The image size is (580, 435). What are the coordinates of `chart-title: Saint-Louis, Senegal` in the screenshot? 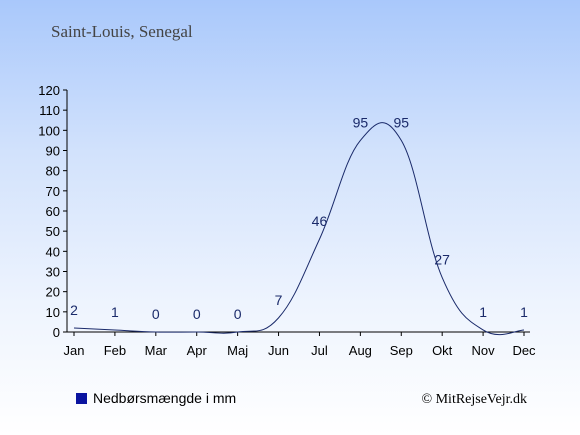 It's located at (122, 31).